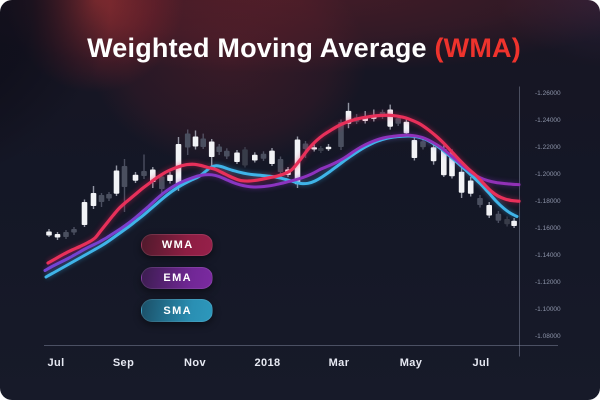 The height and width of the screenshot is (400, 600). Describe the element at coordinates (548, 309) in the screenshot. I see `svg-text: -1.10000` at that location.